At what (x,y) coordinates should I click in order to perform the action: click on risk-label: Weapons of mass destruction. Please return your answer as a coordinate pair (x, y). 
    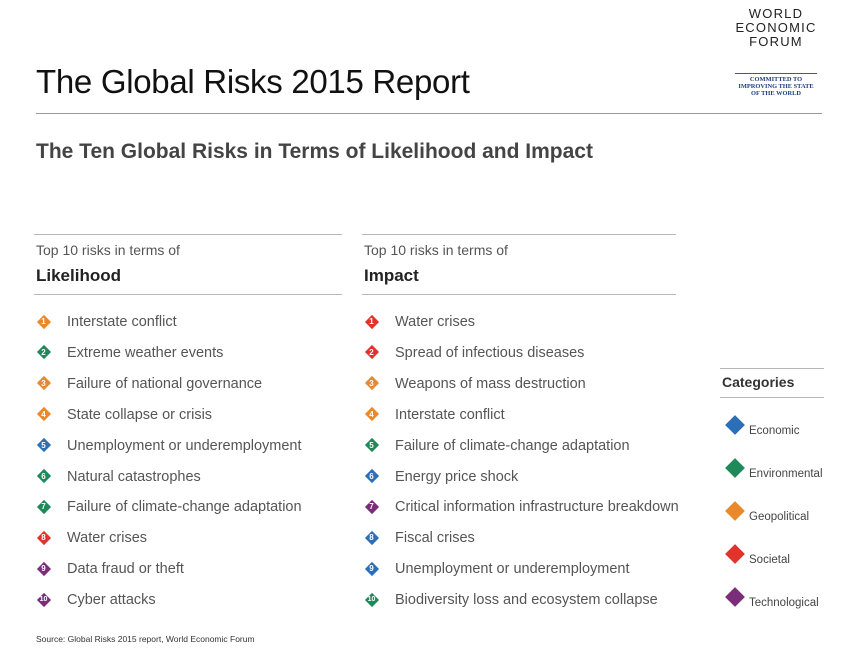
    Looking at the image, I should click on (490, 383).